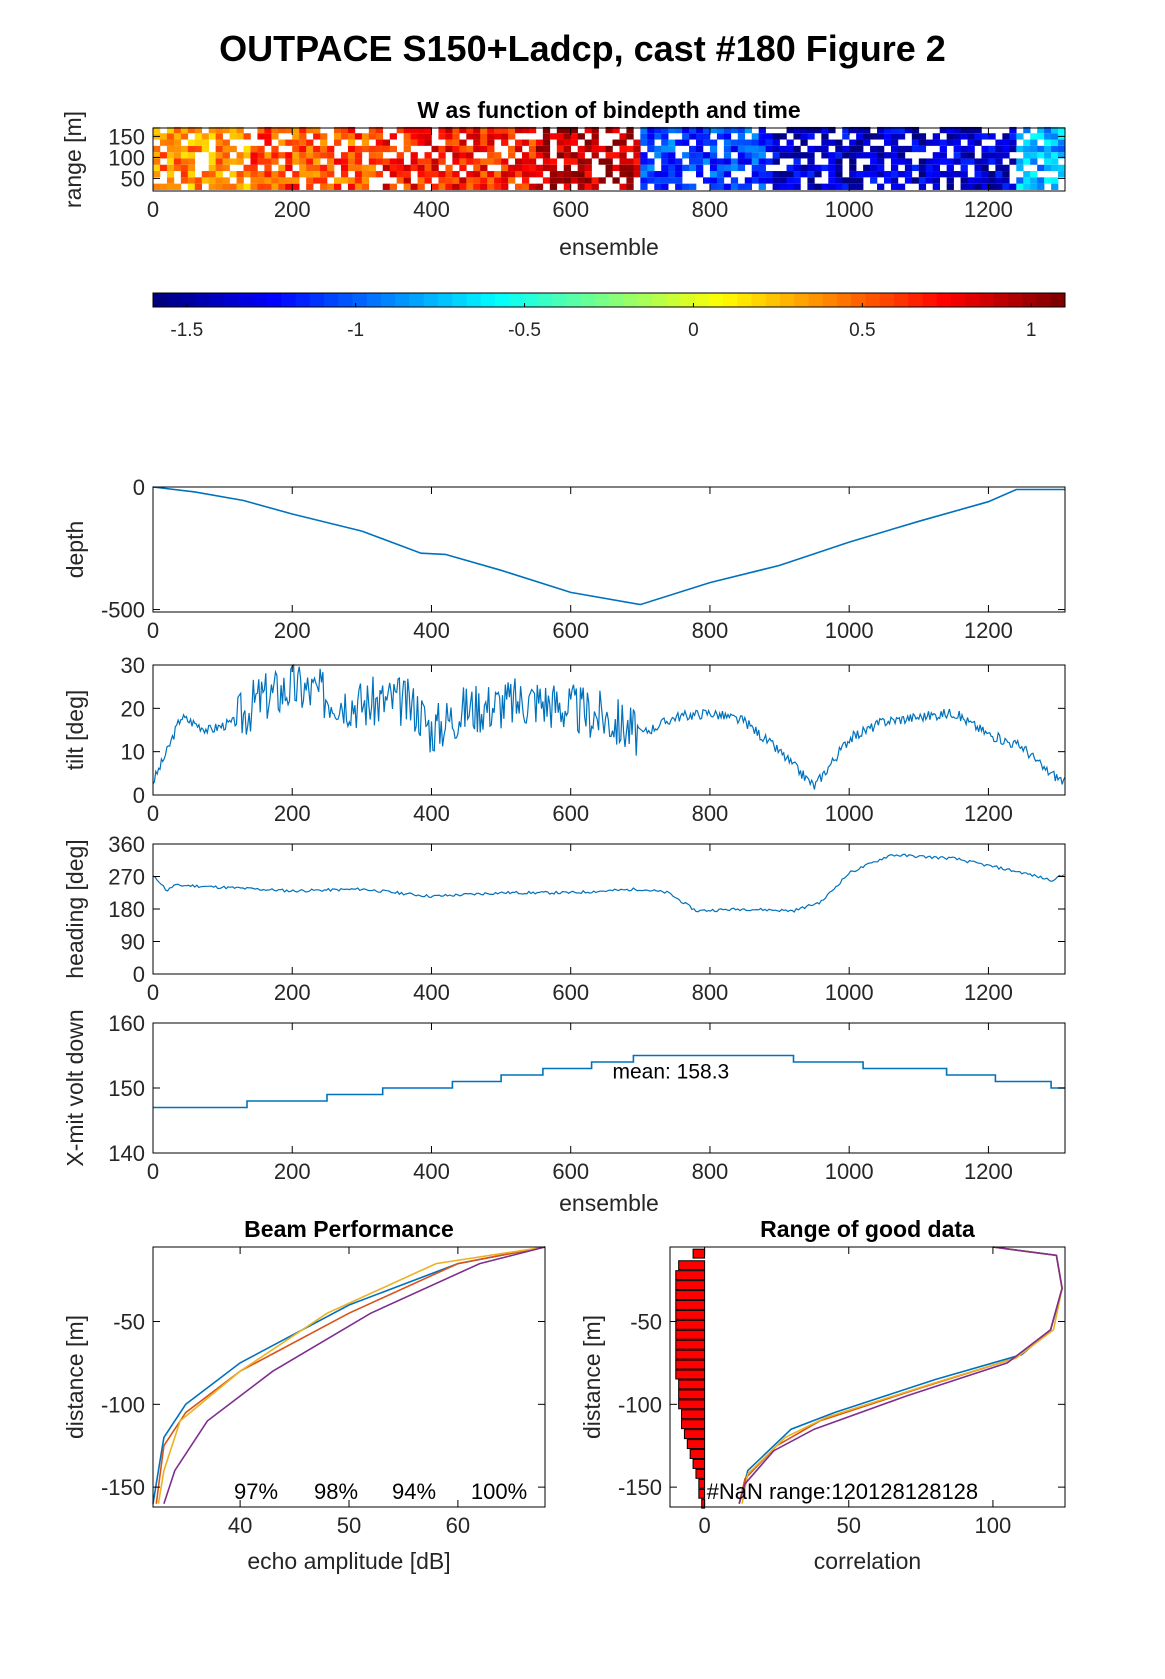 Image resolution: width=1165 pixels, height=1679 pixels. What do you see at coordinates (1031, 330) in the screenshot?
I see `colorbar-tick-label: 1` at bounding box center [1031, 330].